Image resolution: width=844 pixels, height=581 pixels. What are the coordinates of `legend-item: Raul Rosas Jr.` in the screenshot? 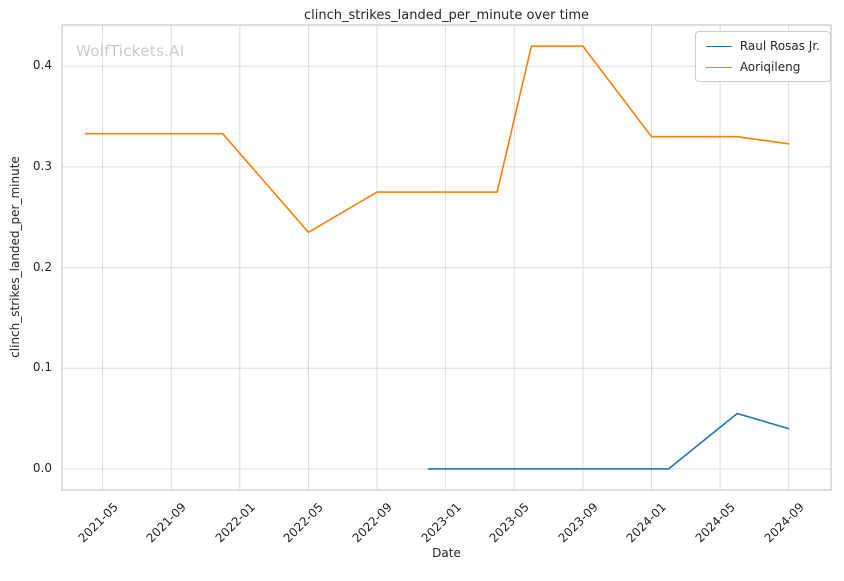 It's located at (762, 46).